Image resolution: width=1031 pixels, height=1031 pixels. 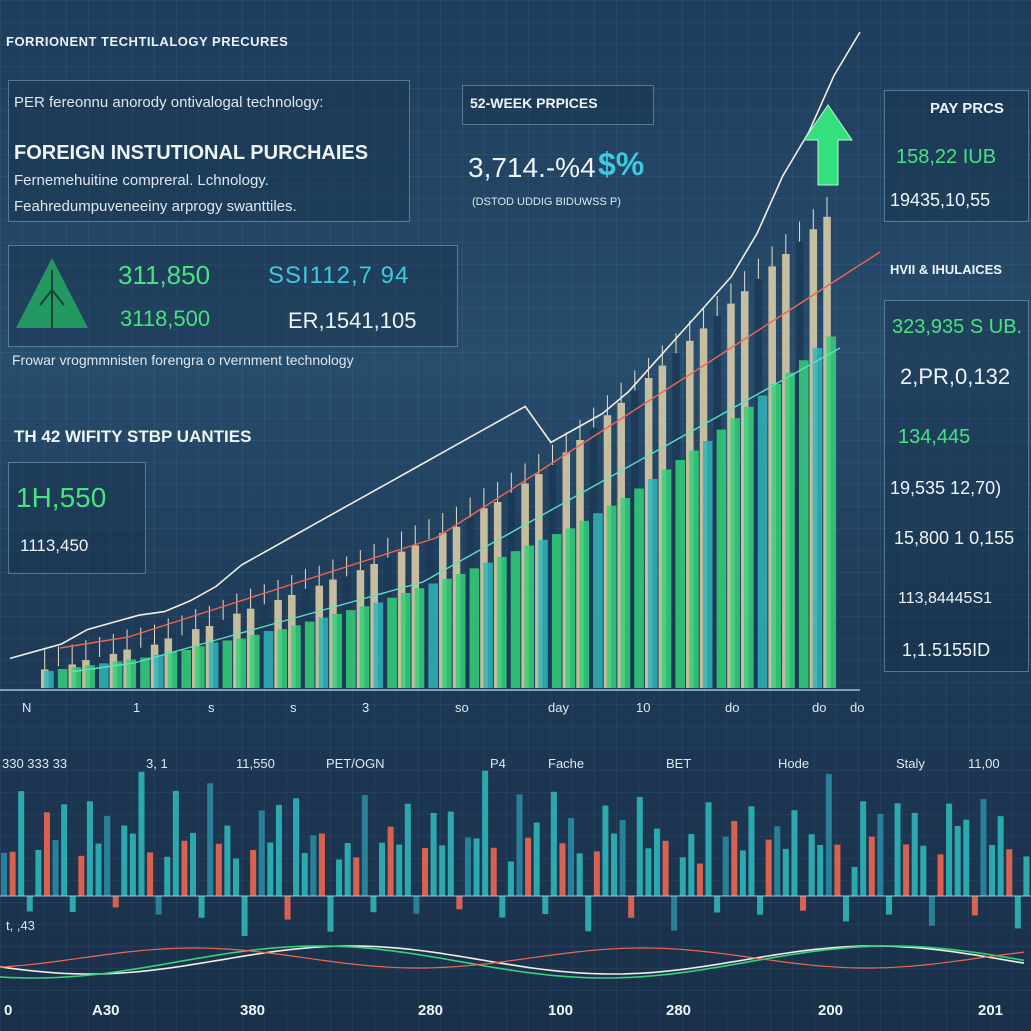 I want to click on info-panel, so click(x=209, y=151).